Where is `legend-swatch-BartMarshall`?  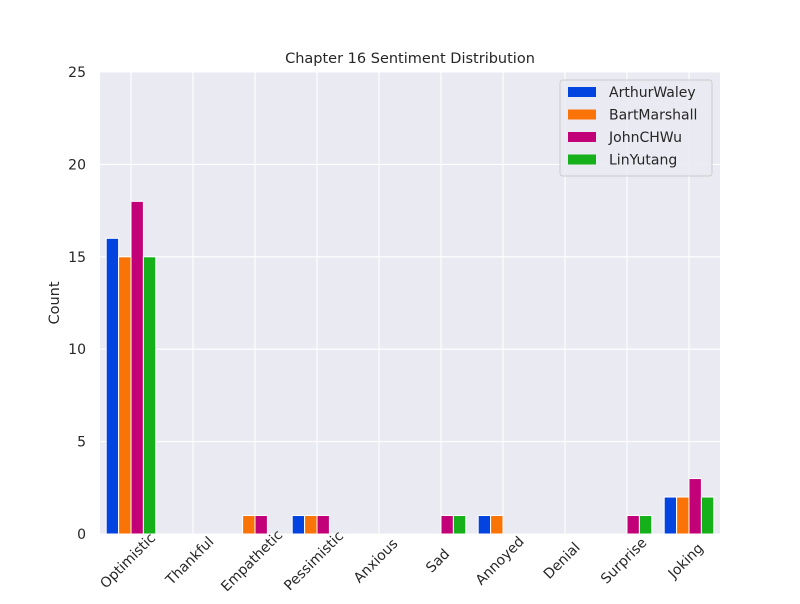 legend-swatch-BartMarshall is located at coordinates (582, 114).